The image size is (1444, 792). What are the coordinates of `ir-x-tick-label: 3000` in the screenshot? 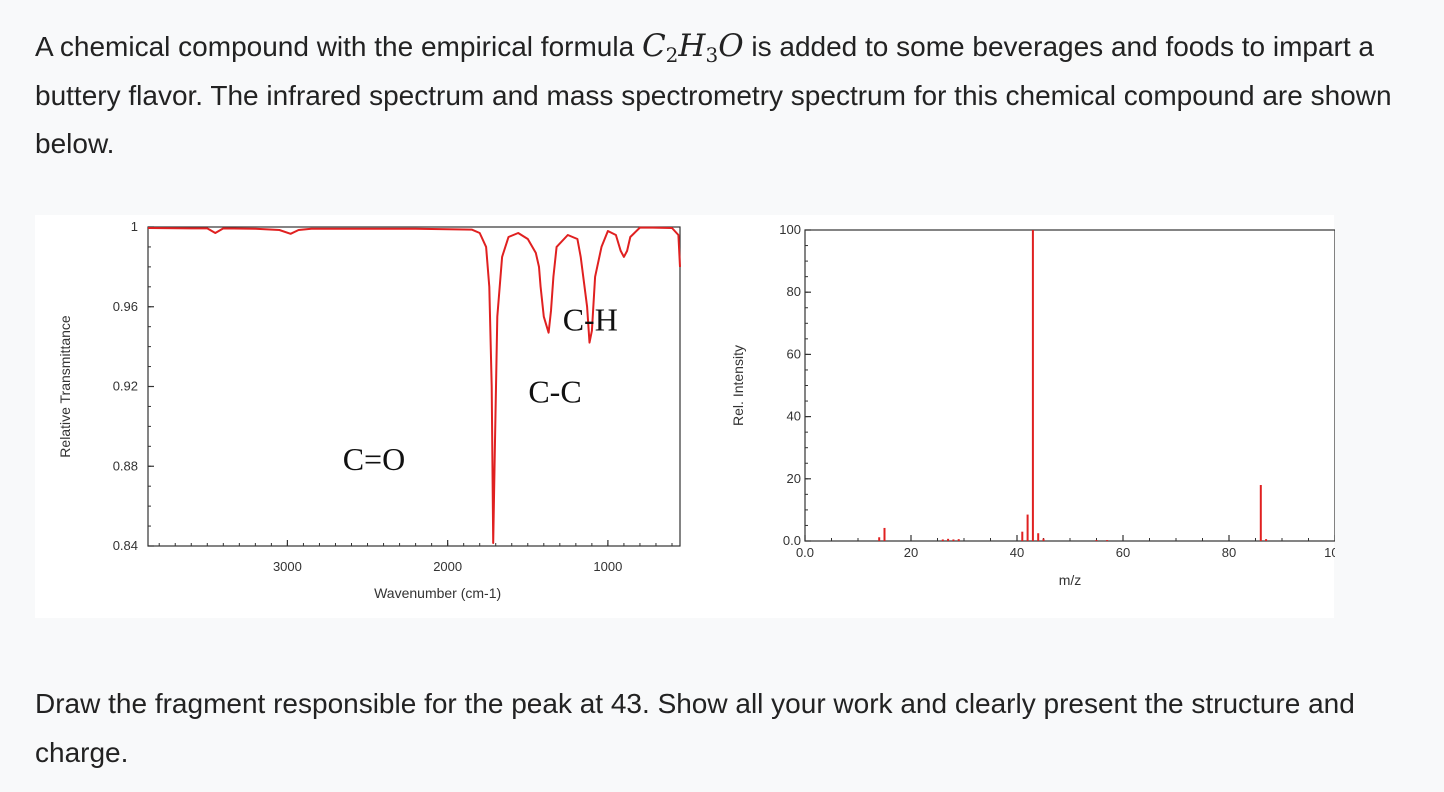 It's located at (287, 566).